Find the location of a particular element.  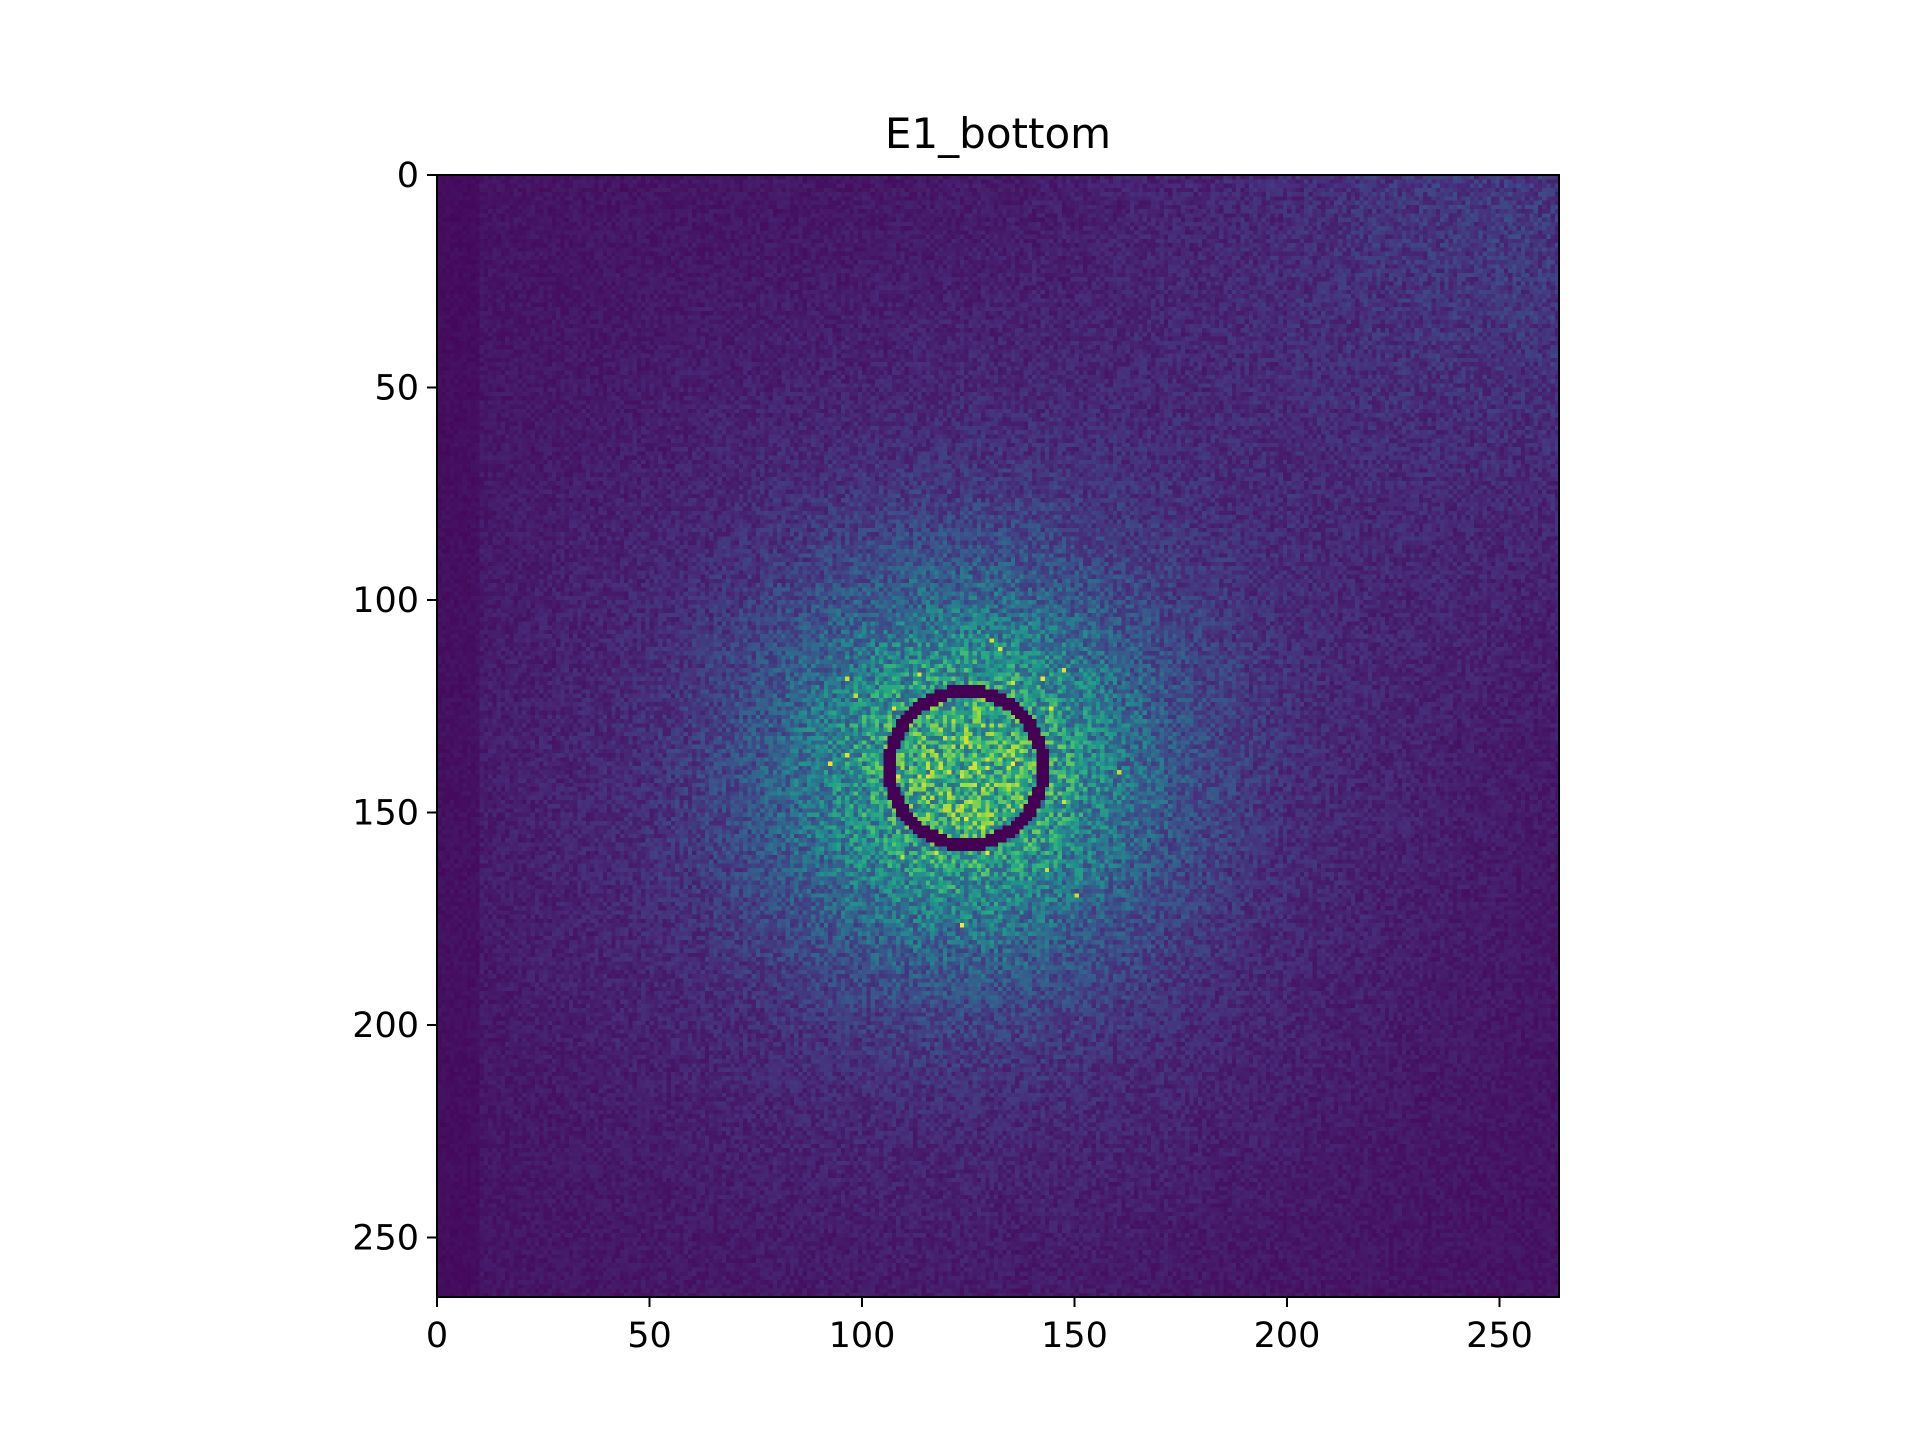

x-tick-label: 200 is located at coordinates (1287, 1336).